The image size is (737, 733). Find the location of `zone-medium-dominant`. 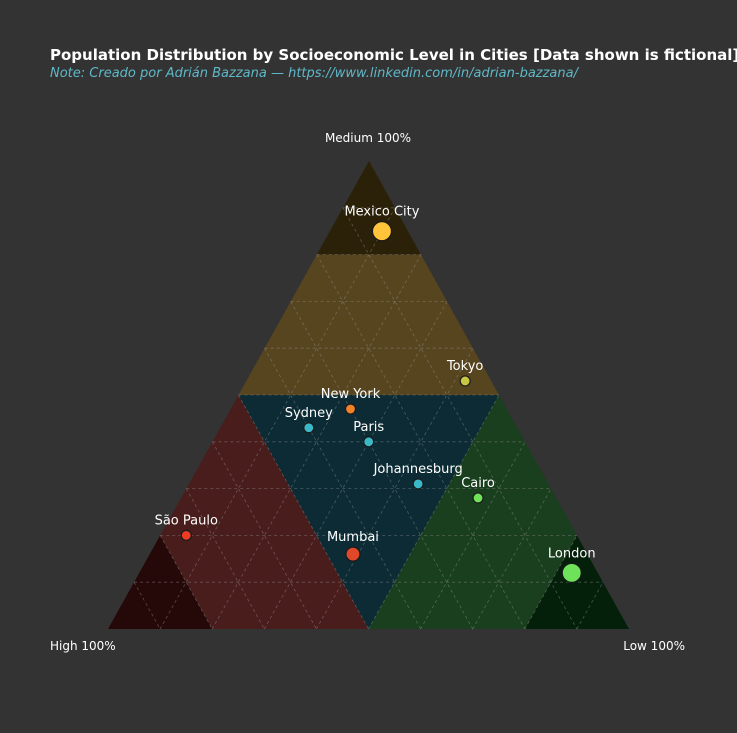

zone-medium-dominant is located at coordinates (368, 208).